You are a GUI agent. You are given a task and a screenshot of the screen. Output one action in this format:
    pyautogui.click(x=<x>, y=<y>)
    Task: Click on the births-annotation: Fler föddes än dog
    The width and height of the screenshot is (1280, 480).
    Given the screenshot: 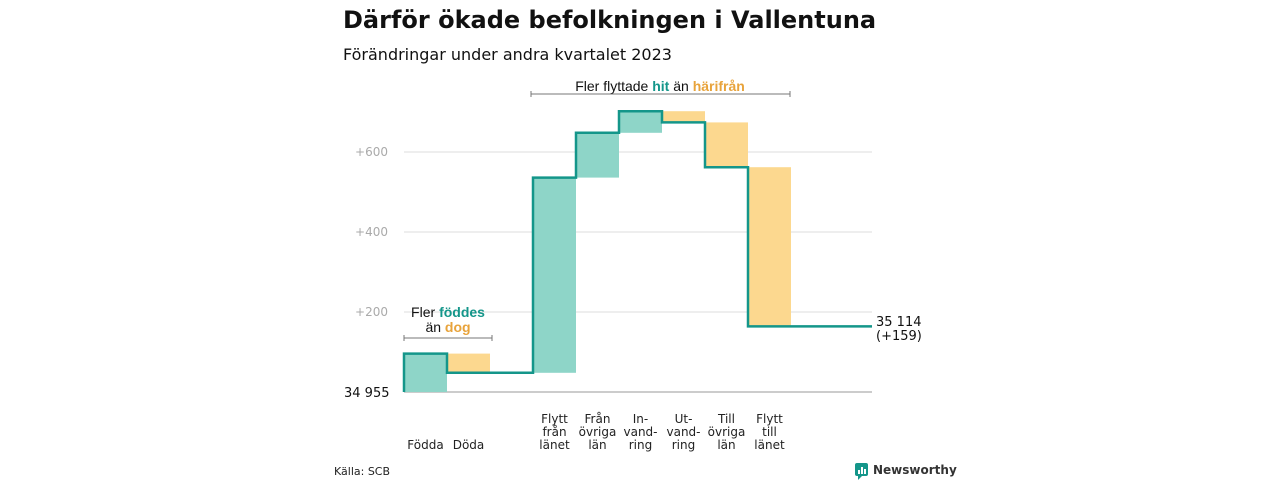 What is the action you would take?
    pyautogui.click(x=448, y=322)
    